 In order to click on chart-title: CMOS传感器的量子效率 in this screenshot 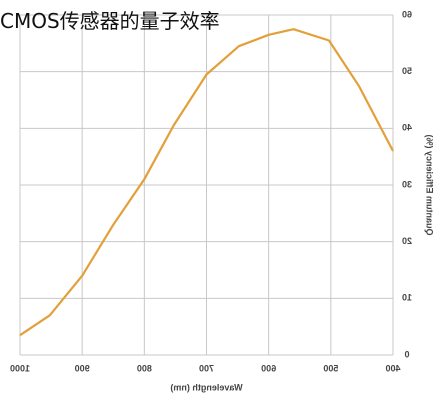, I will do `click(110, 21)`.